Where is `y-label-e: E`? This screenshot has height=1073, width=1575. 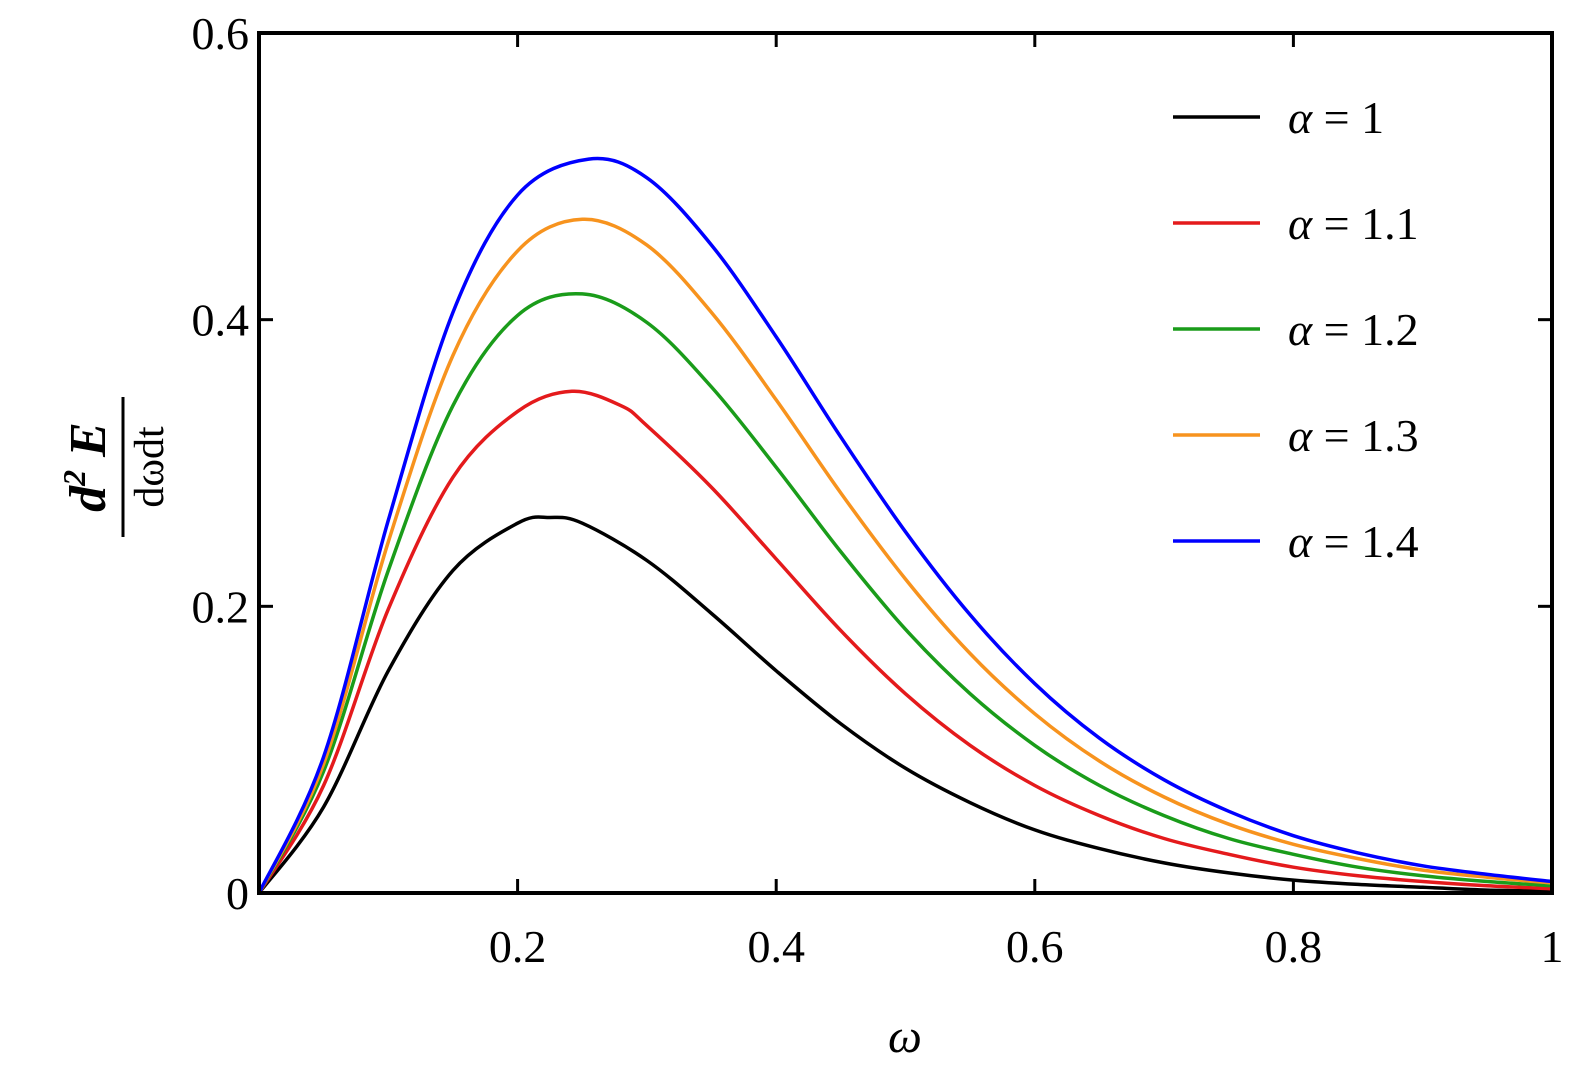 y-label-e: E is located at coordinates (88, 440).